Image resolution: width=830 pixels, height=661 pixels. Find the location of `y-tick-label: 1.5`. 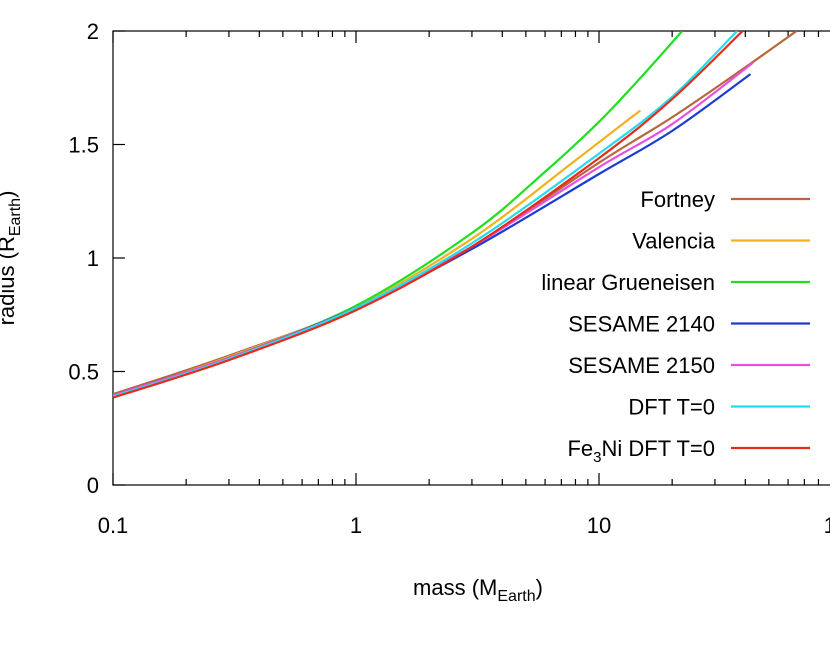

y-tick-label: 1.5 is located at coordinates (83, 145).